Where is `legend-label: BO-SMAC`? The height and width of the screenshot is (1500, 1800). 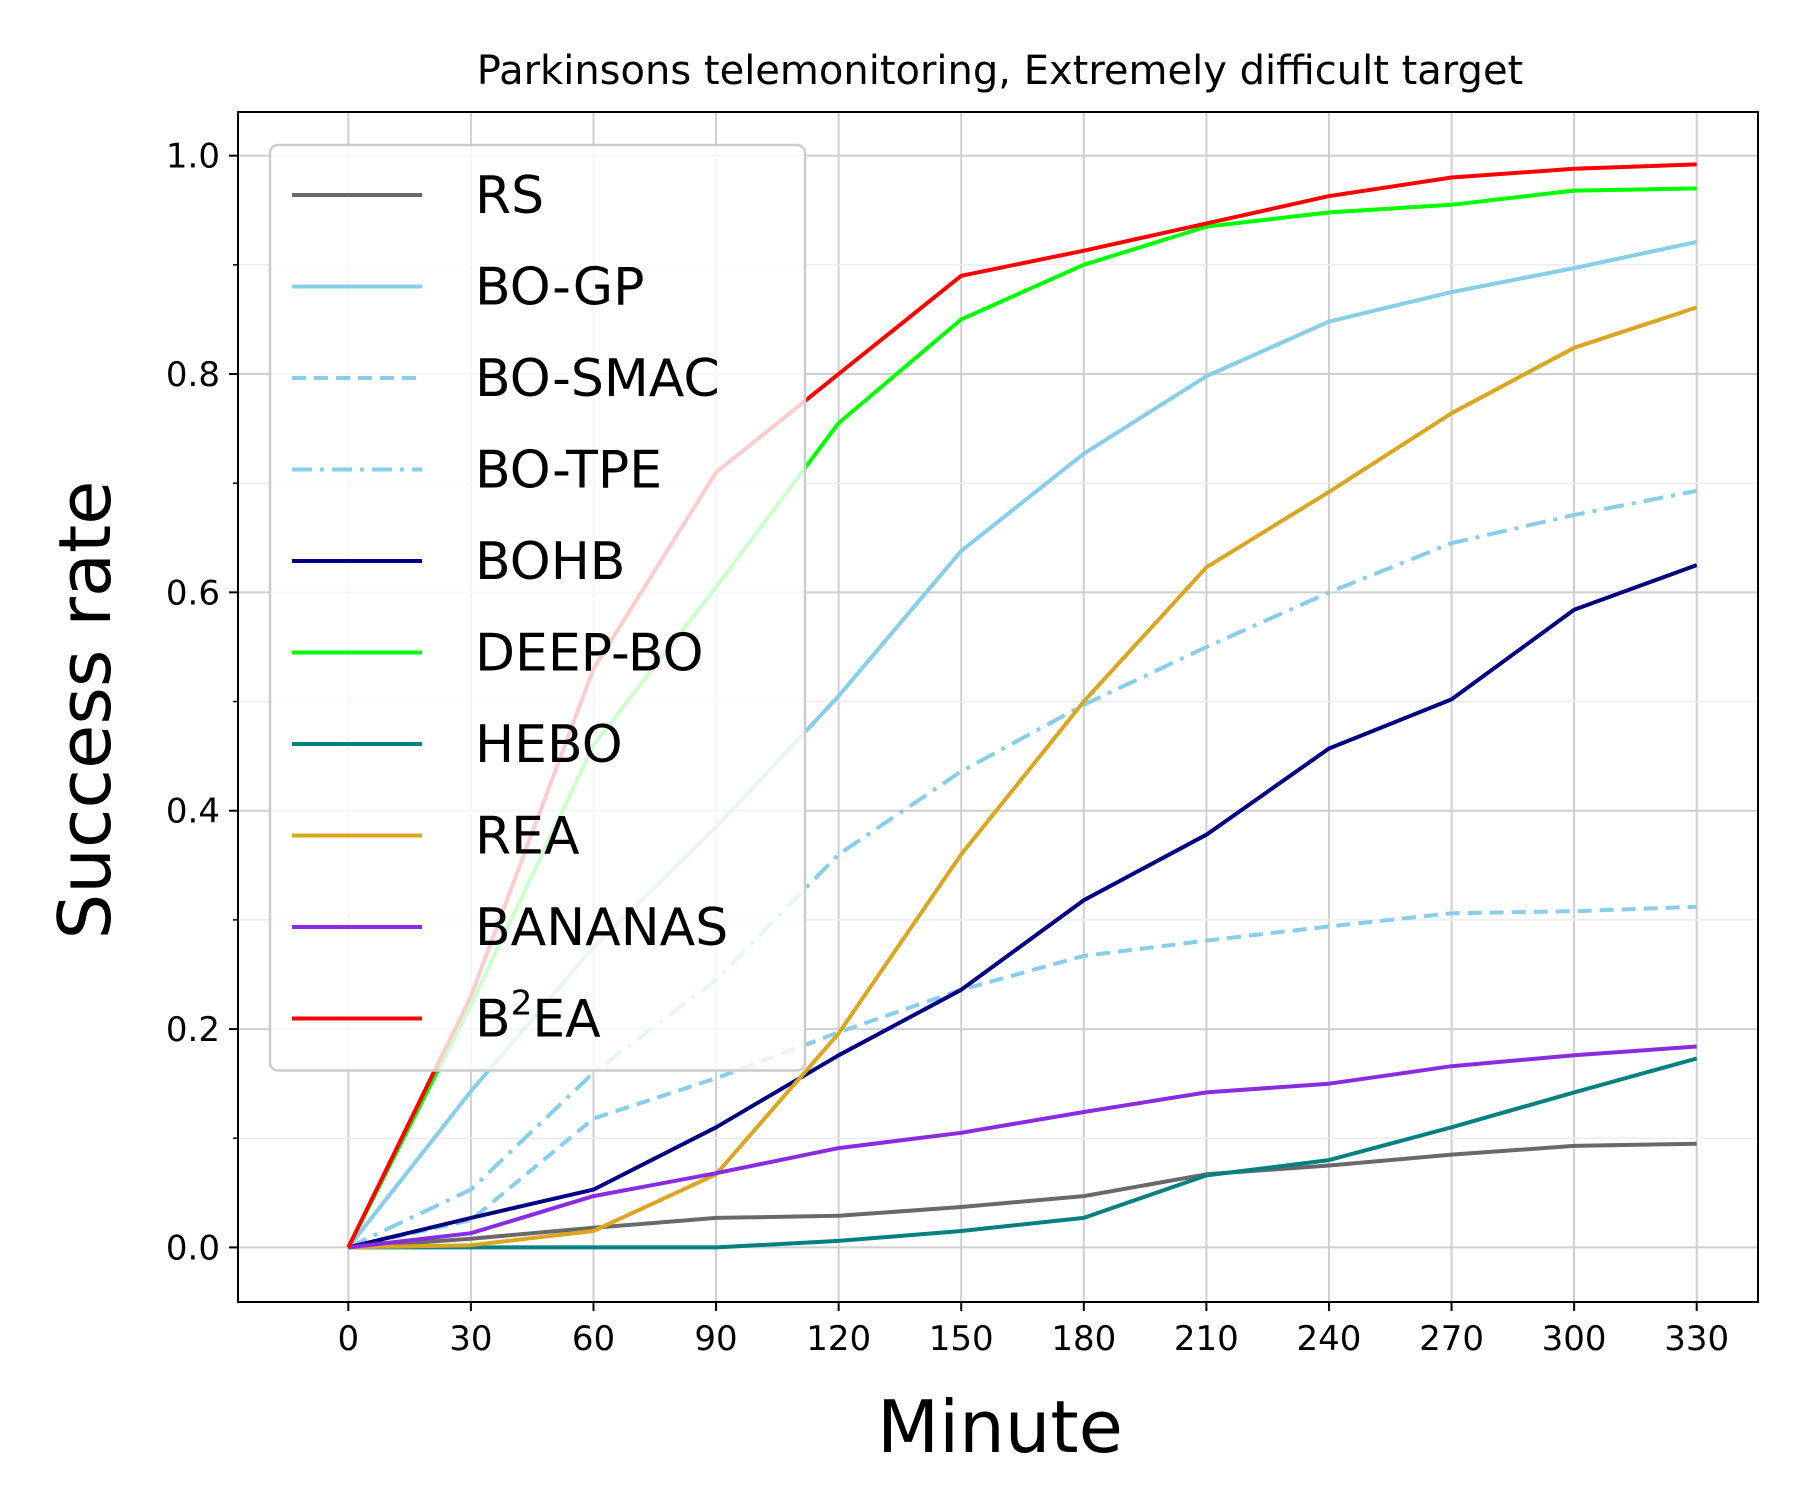 legend-label: BO-SMAC is located at coordinates (597, 379).